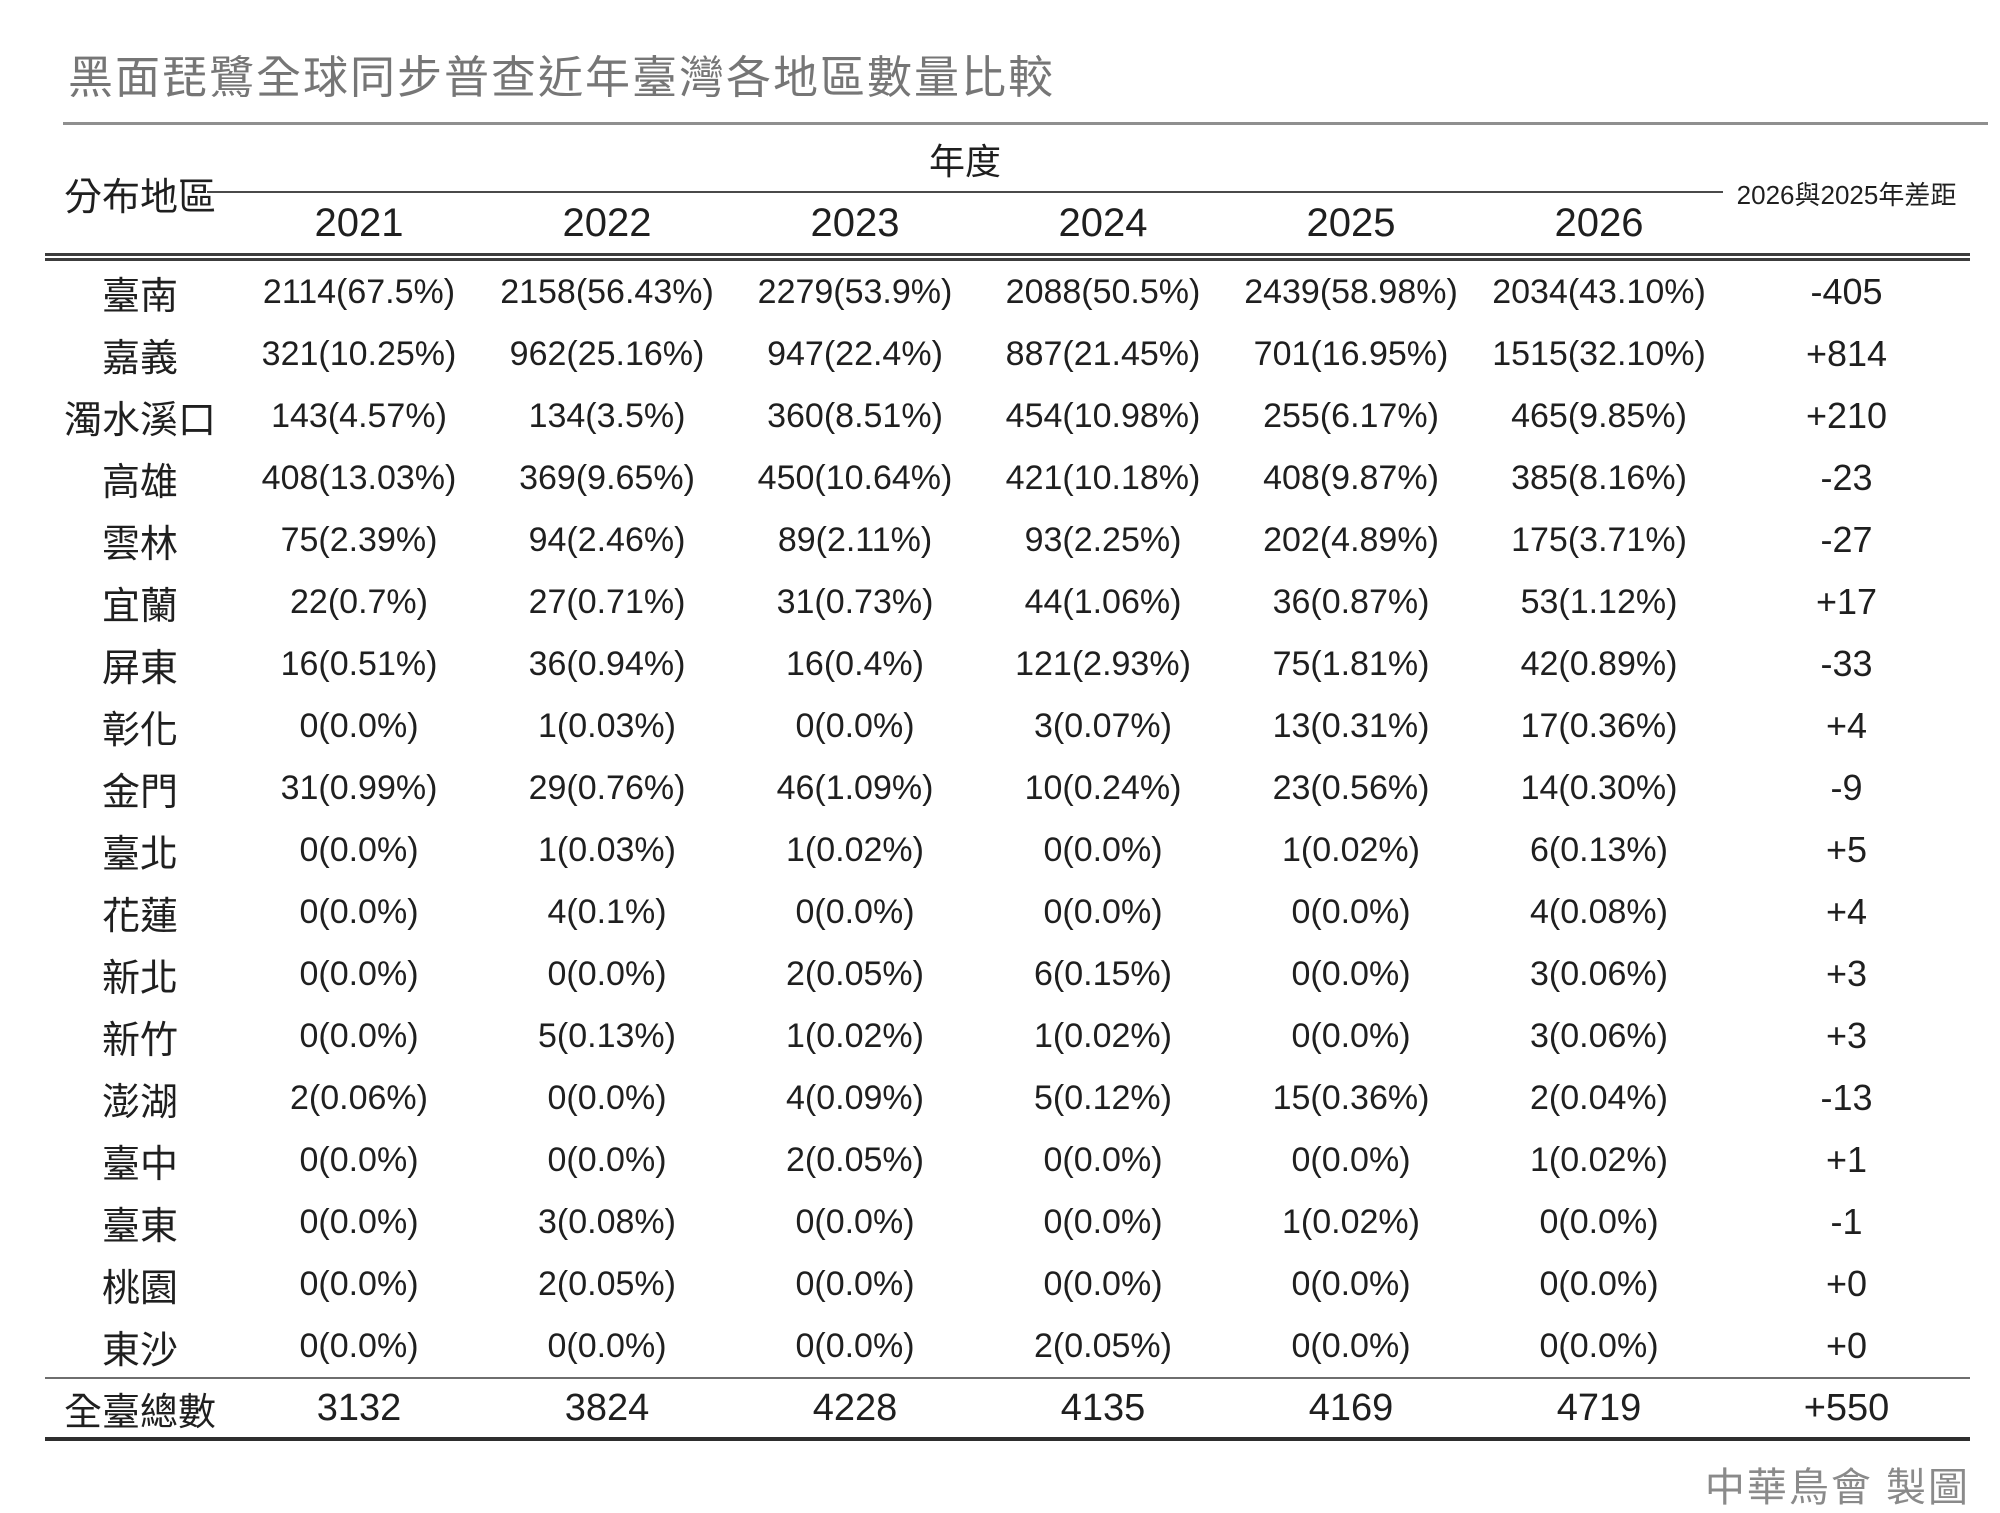 This screenshot has height=1513, width=2000. I want to click on column-header-diff: 2026與2025年差距, so click(1846, 194).